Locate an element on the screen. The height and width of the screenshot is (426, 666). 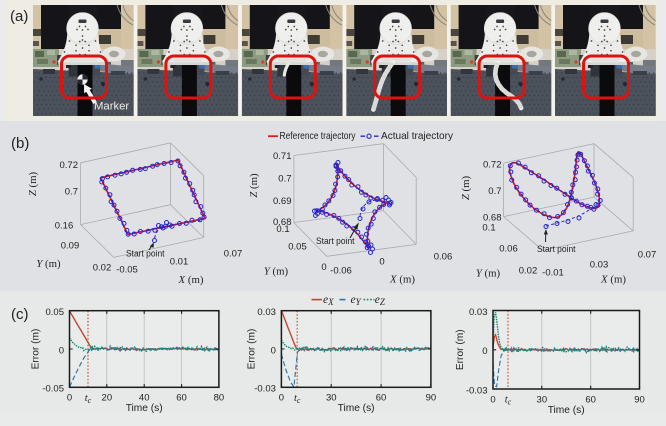
svg-text: Marker is located at coordinates (111, 107).